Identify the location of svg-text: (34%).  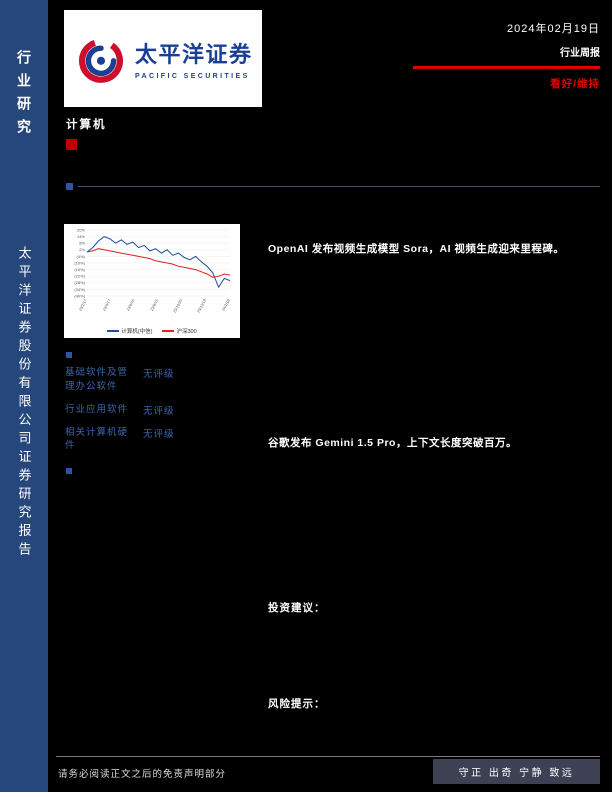
(79, 289).